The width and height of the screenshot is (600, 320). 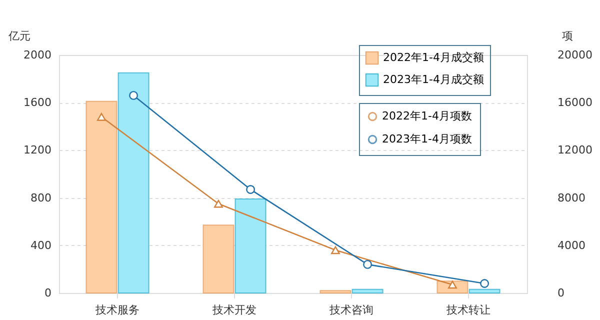 I want to click on y2-tick-label: 16000, so click(x=575, y=103).